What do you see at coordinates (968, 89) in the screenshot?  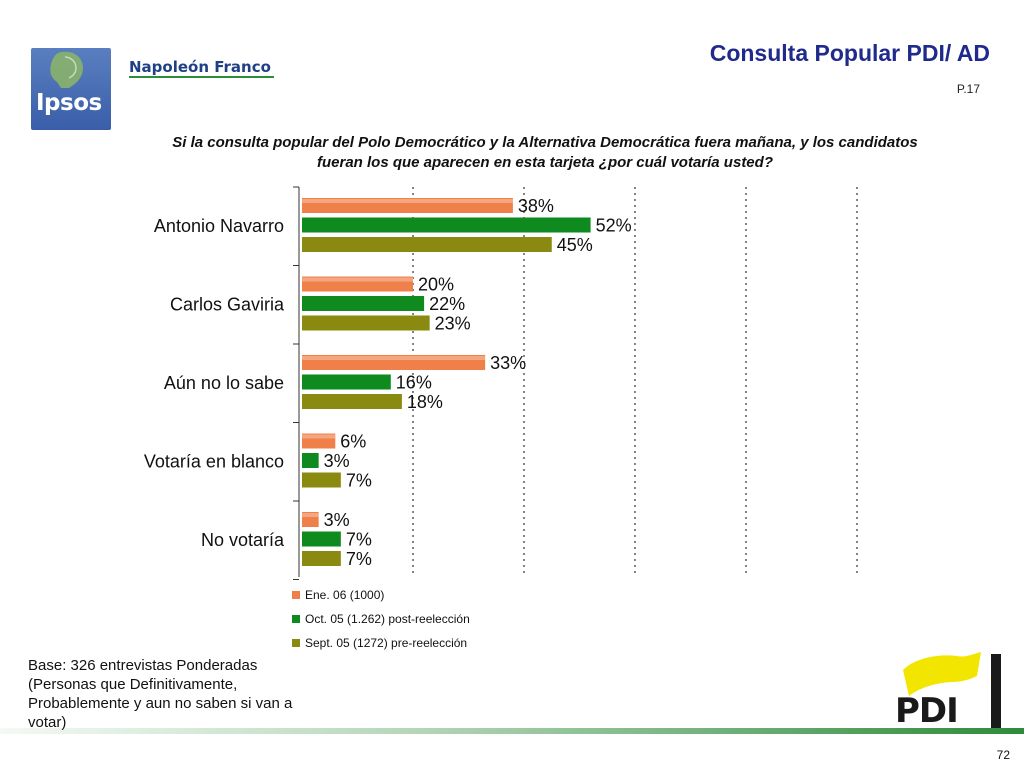 I see `page-reference: P.17` at bounding box center [968, 89].